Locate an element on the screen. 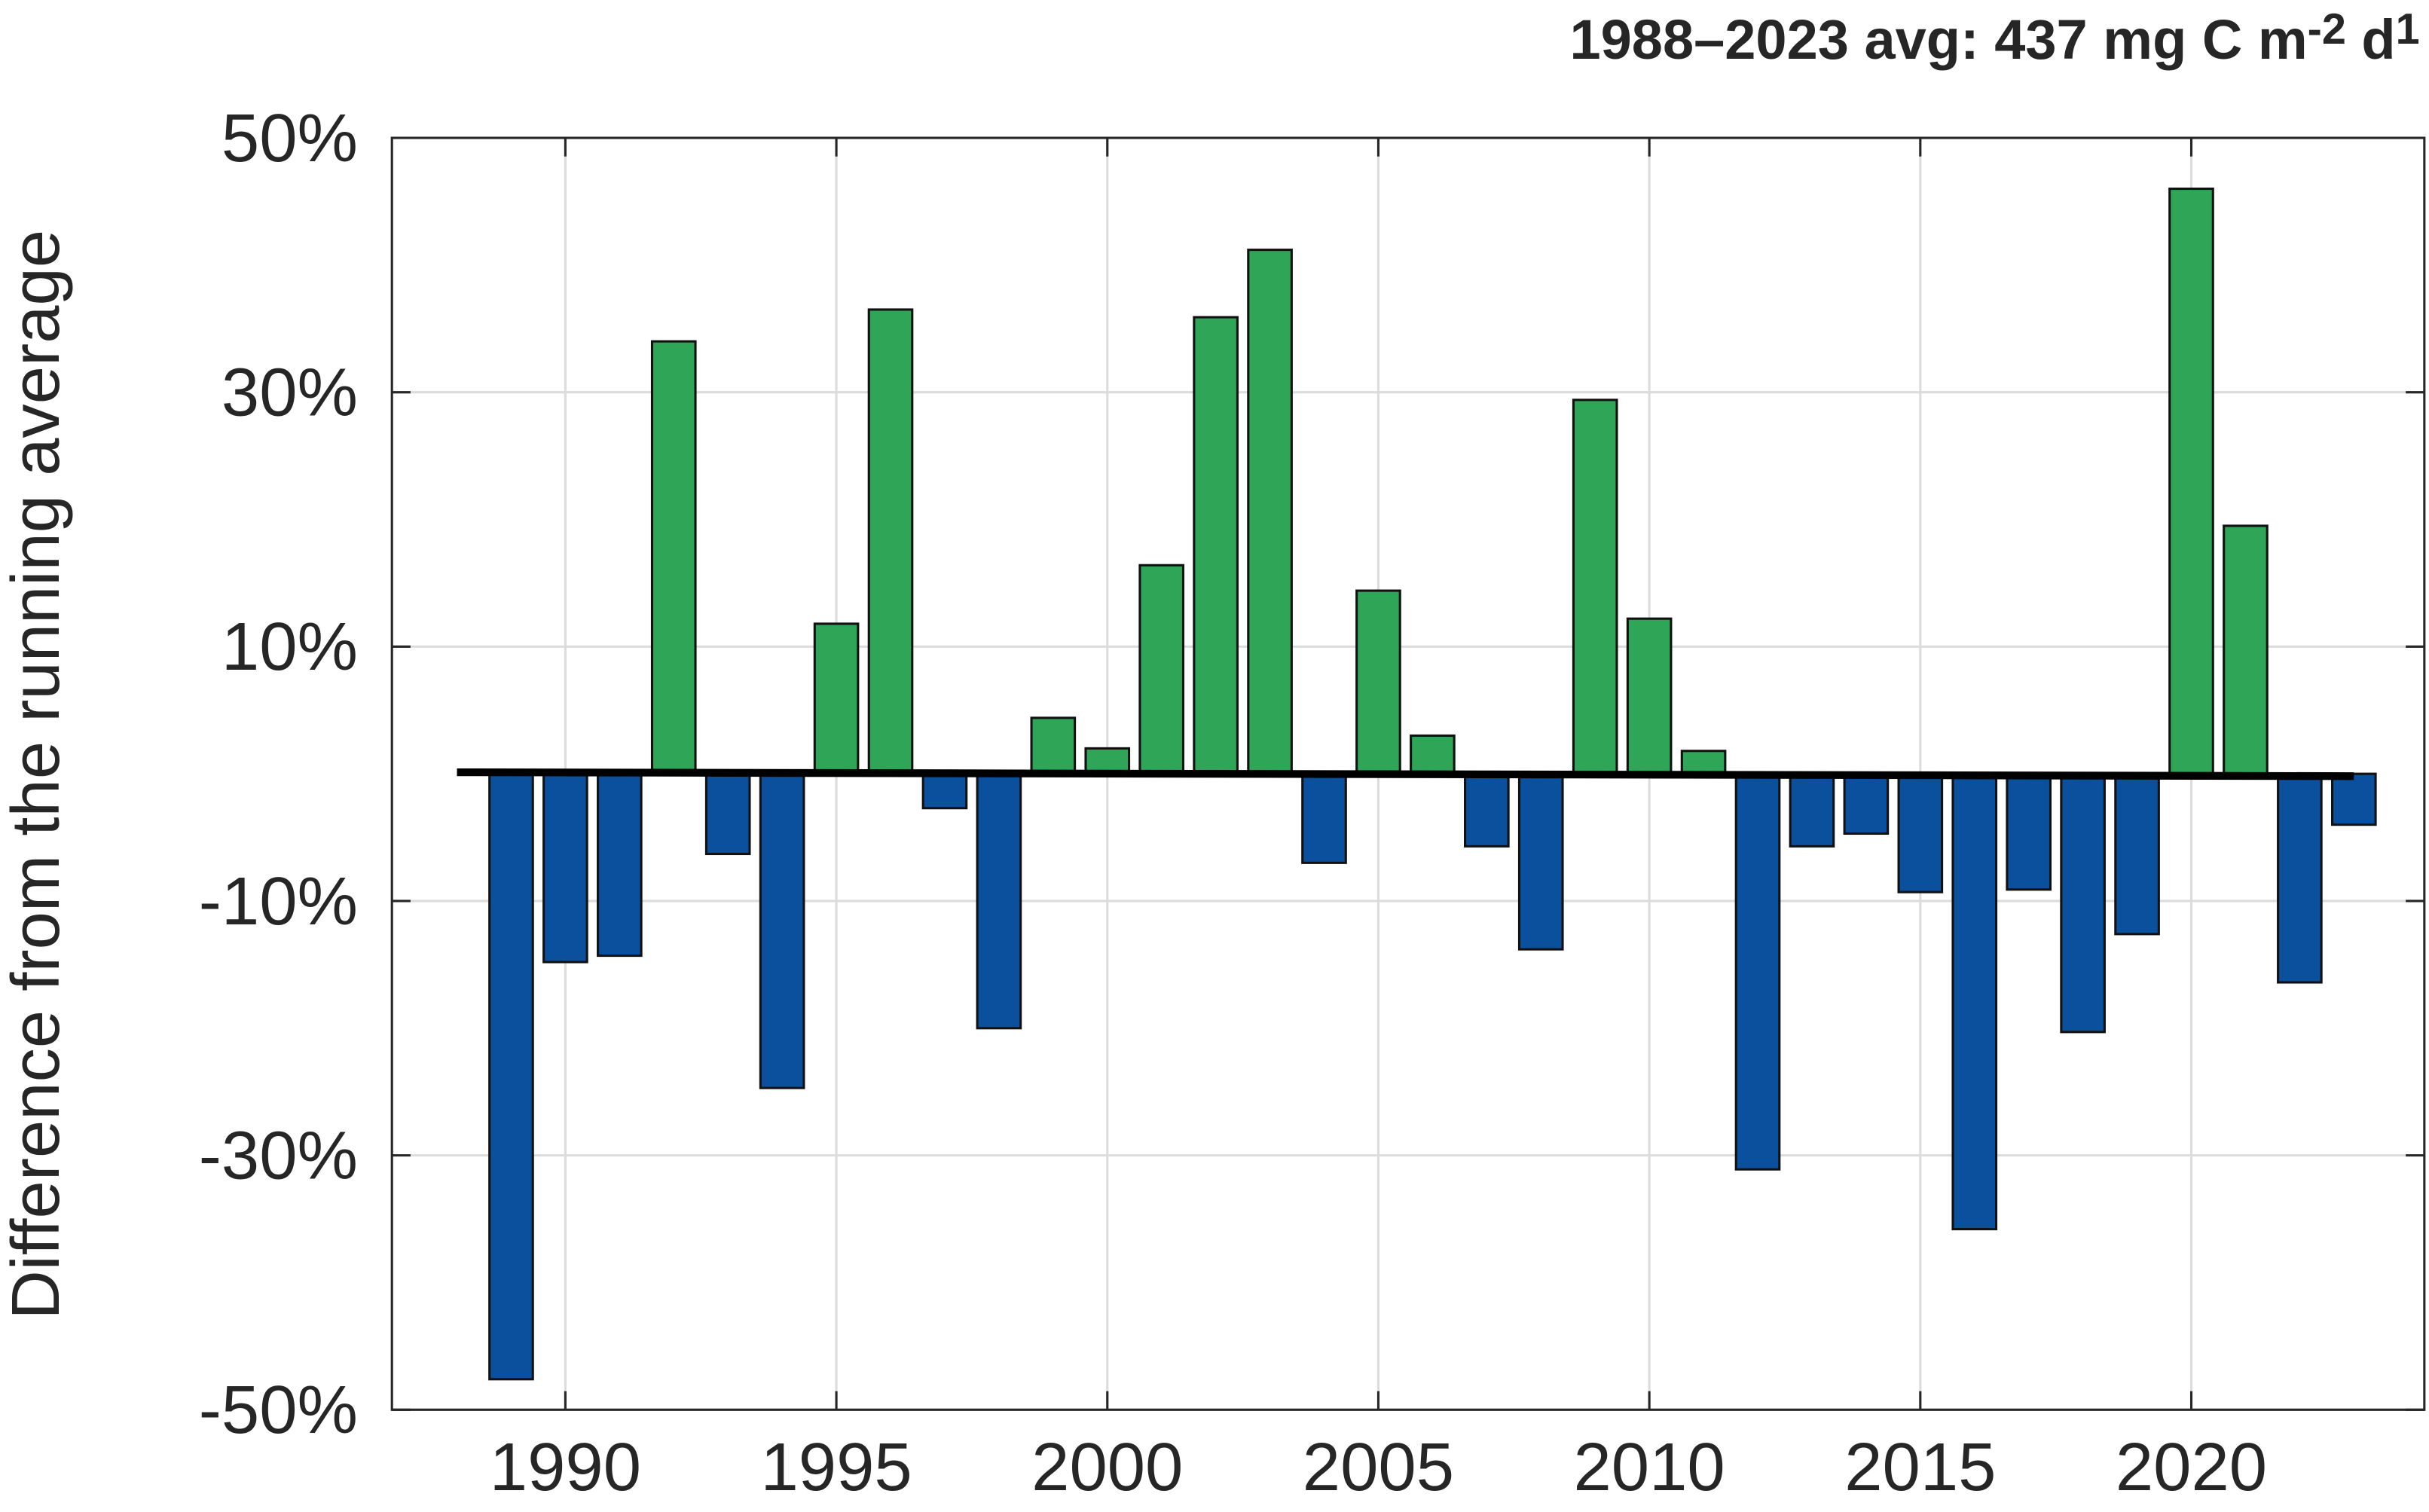 The width and height of the screenshot is (2429, 1512). x-tick-label: 2000 is located at coordinates (1107, 1467).